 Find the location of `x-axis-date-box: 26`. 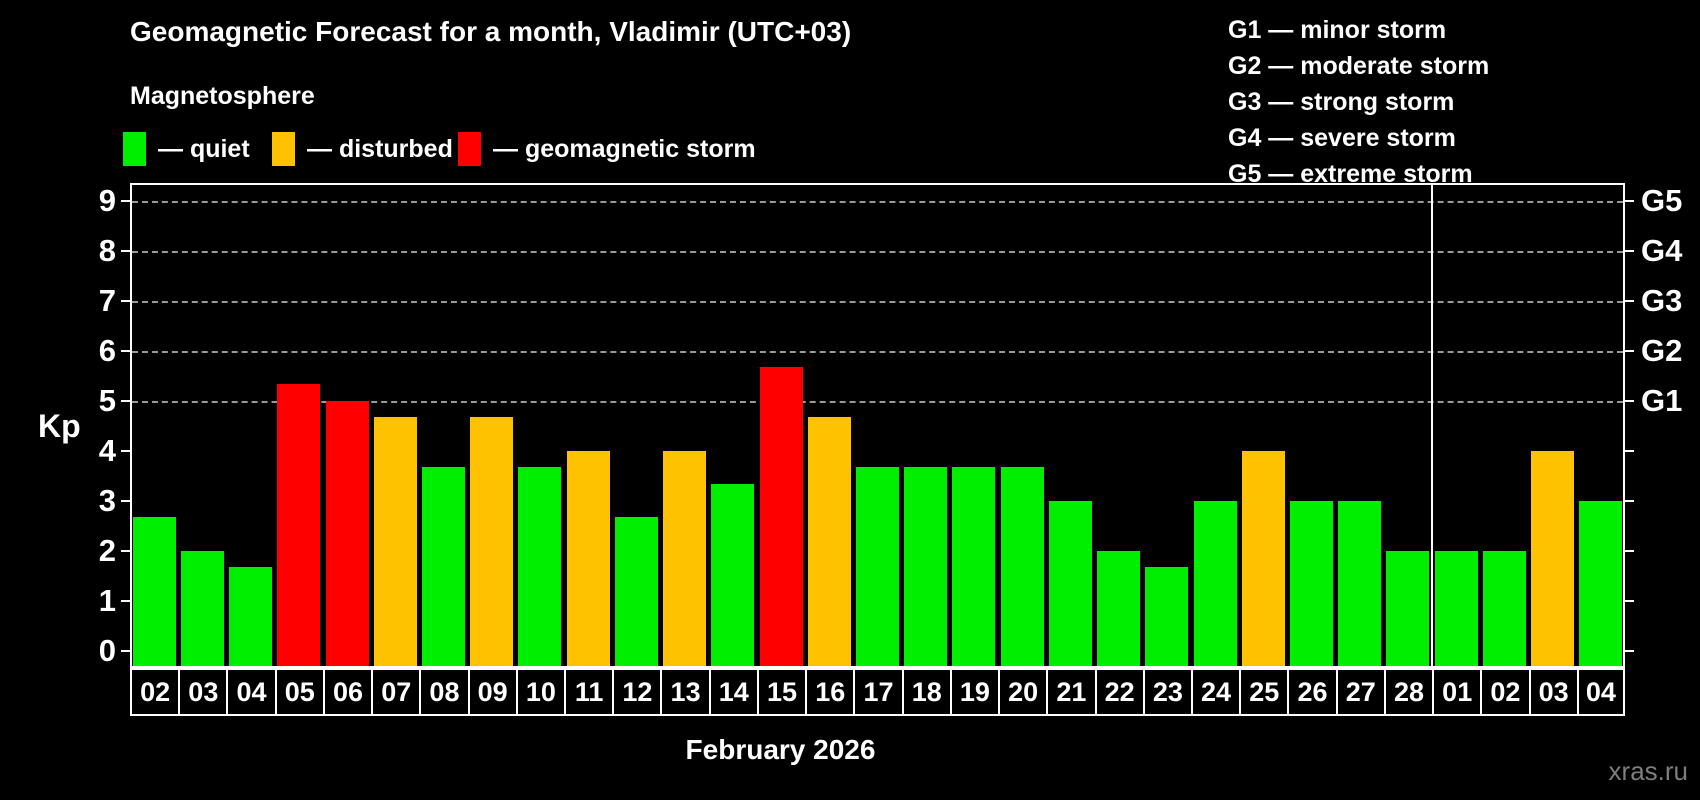

x-axis-date-box: 26 is located at coordinates (1312, 692).